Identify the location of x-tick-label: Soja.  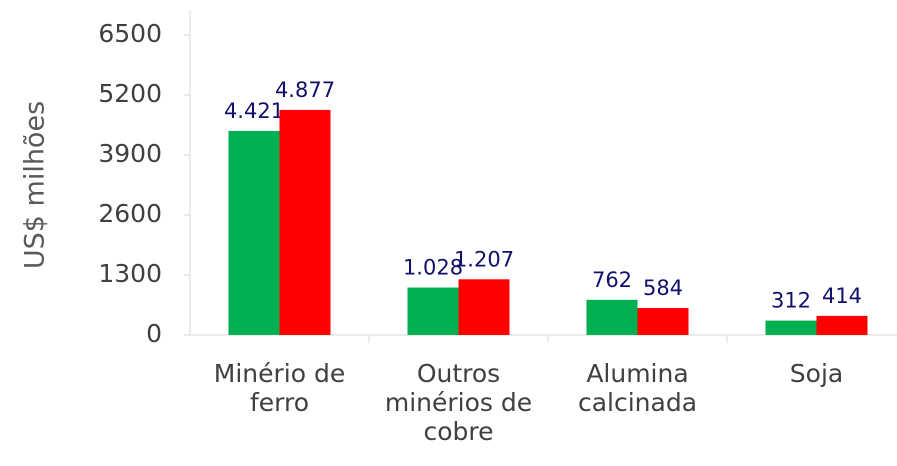
(816, 373).